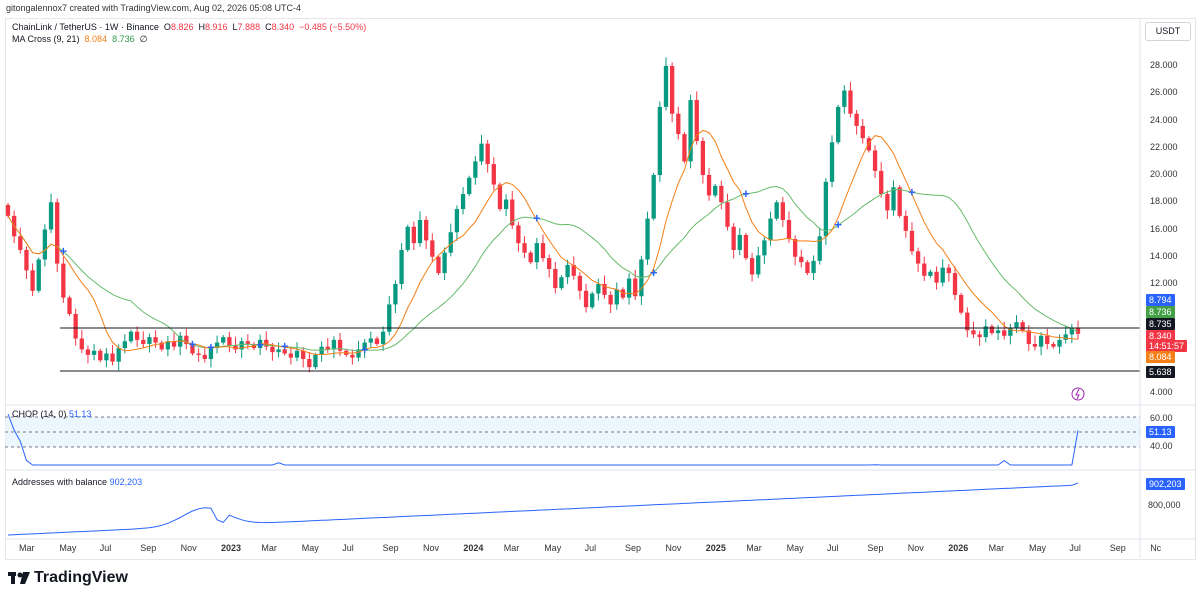 The height and width of the screenshot is (599, 1200). Describe the element at coordinates (68, 578) in the screenshot. I see `tradingview-logo: TradingView` at that location.